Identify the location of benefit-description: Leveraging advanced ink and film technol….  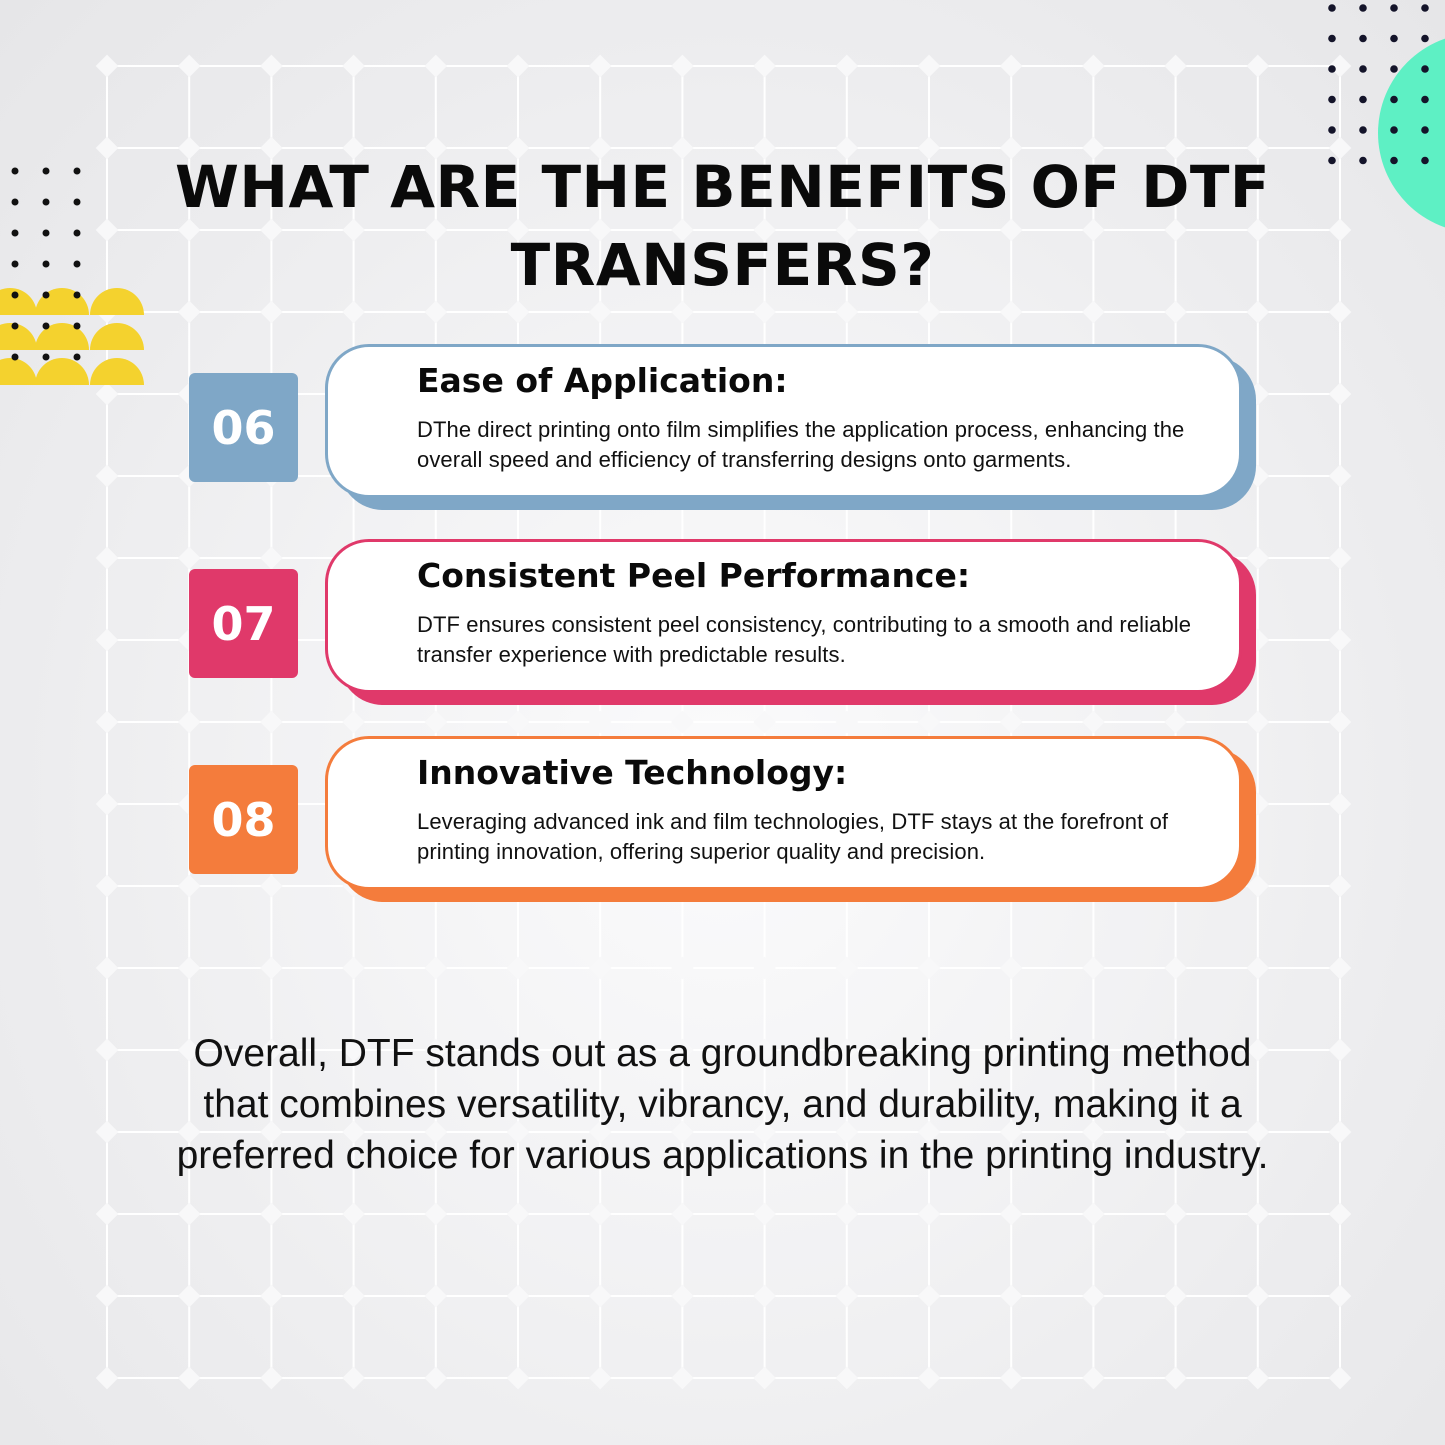
(793, 836).